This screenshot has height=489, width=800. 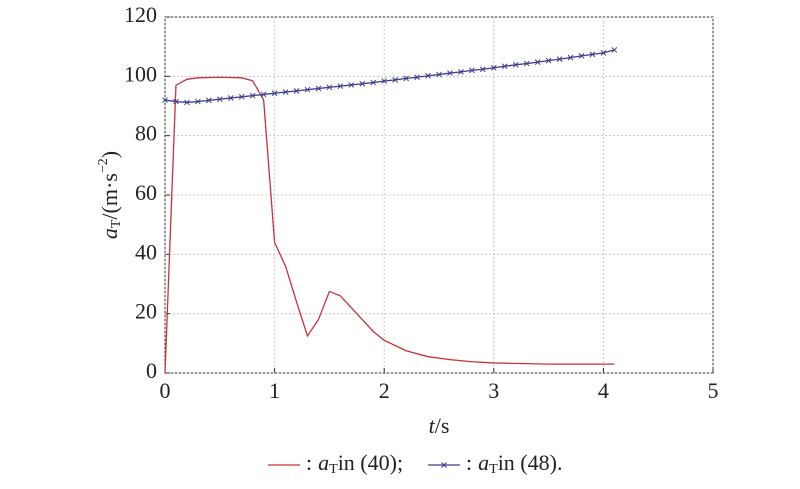 I want to click on y-tick-label: 60, so click(x=146, y=192).